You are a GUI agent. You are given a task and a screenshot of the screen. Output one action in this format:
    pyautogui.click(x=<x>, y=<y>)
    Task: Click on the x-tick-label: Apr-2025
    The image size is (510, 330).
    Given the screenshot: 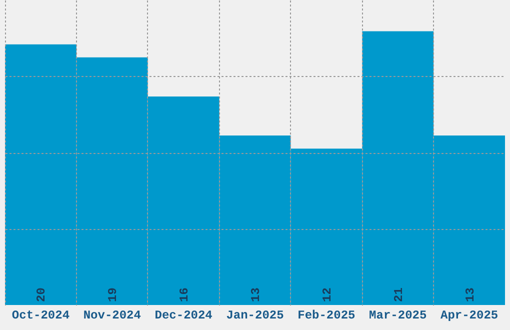 What is the action you would take?
    pyautogui.click(x=469, y=315)
    